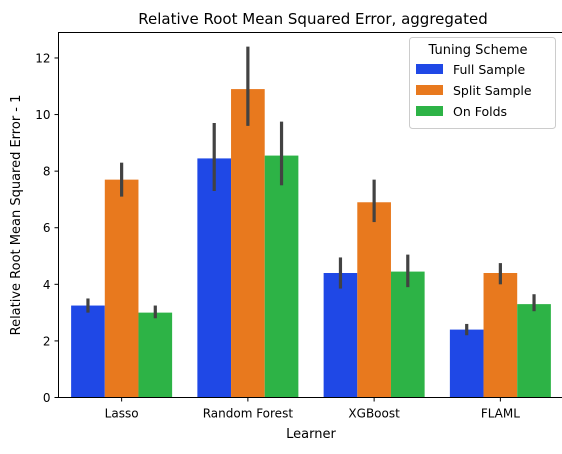  I want to click on legend-label: Full Sample, so click(489, 69).